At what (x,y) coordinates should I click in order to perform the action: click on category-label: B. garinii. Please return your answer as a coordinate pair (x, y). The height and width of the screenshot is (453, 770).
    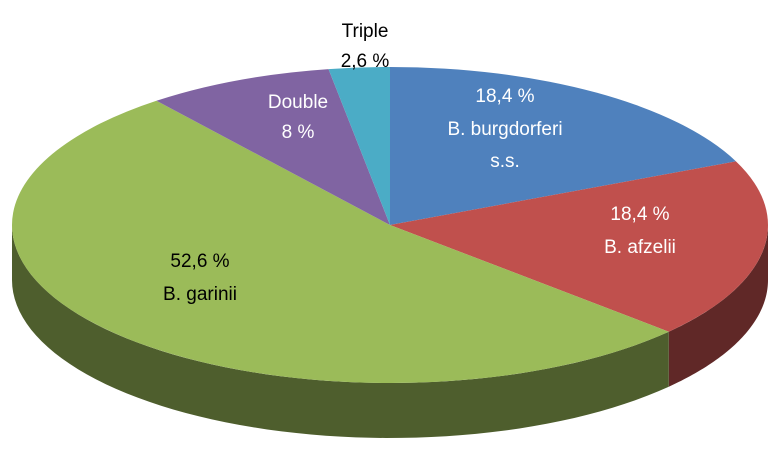
    Looking at the image, I should click on (200, 294).